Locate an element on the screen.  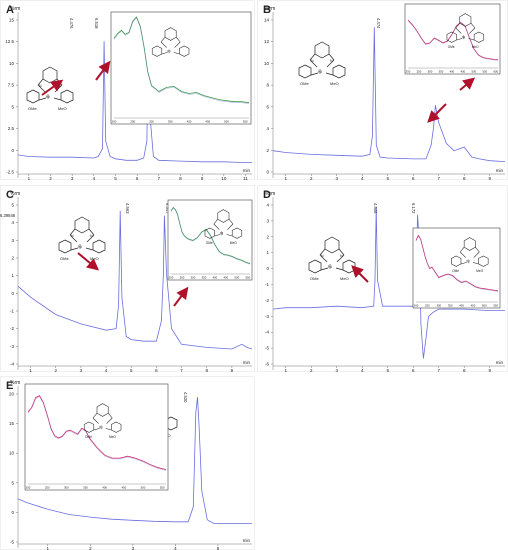
inset-x-tick-label: 600 is located at coordinates (495, 72).